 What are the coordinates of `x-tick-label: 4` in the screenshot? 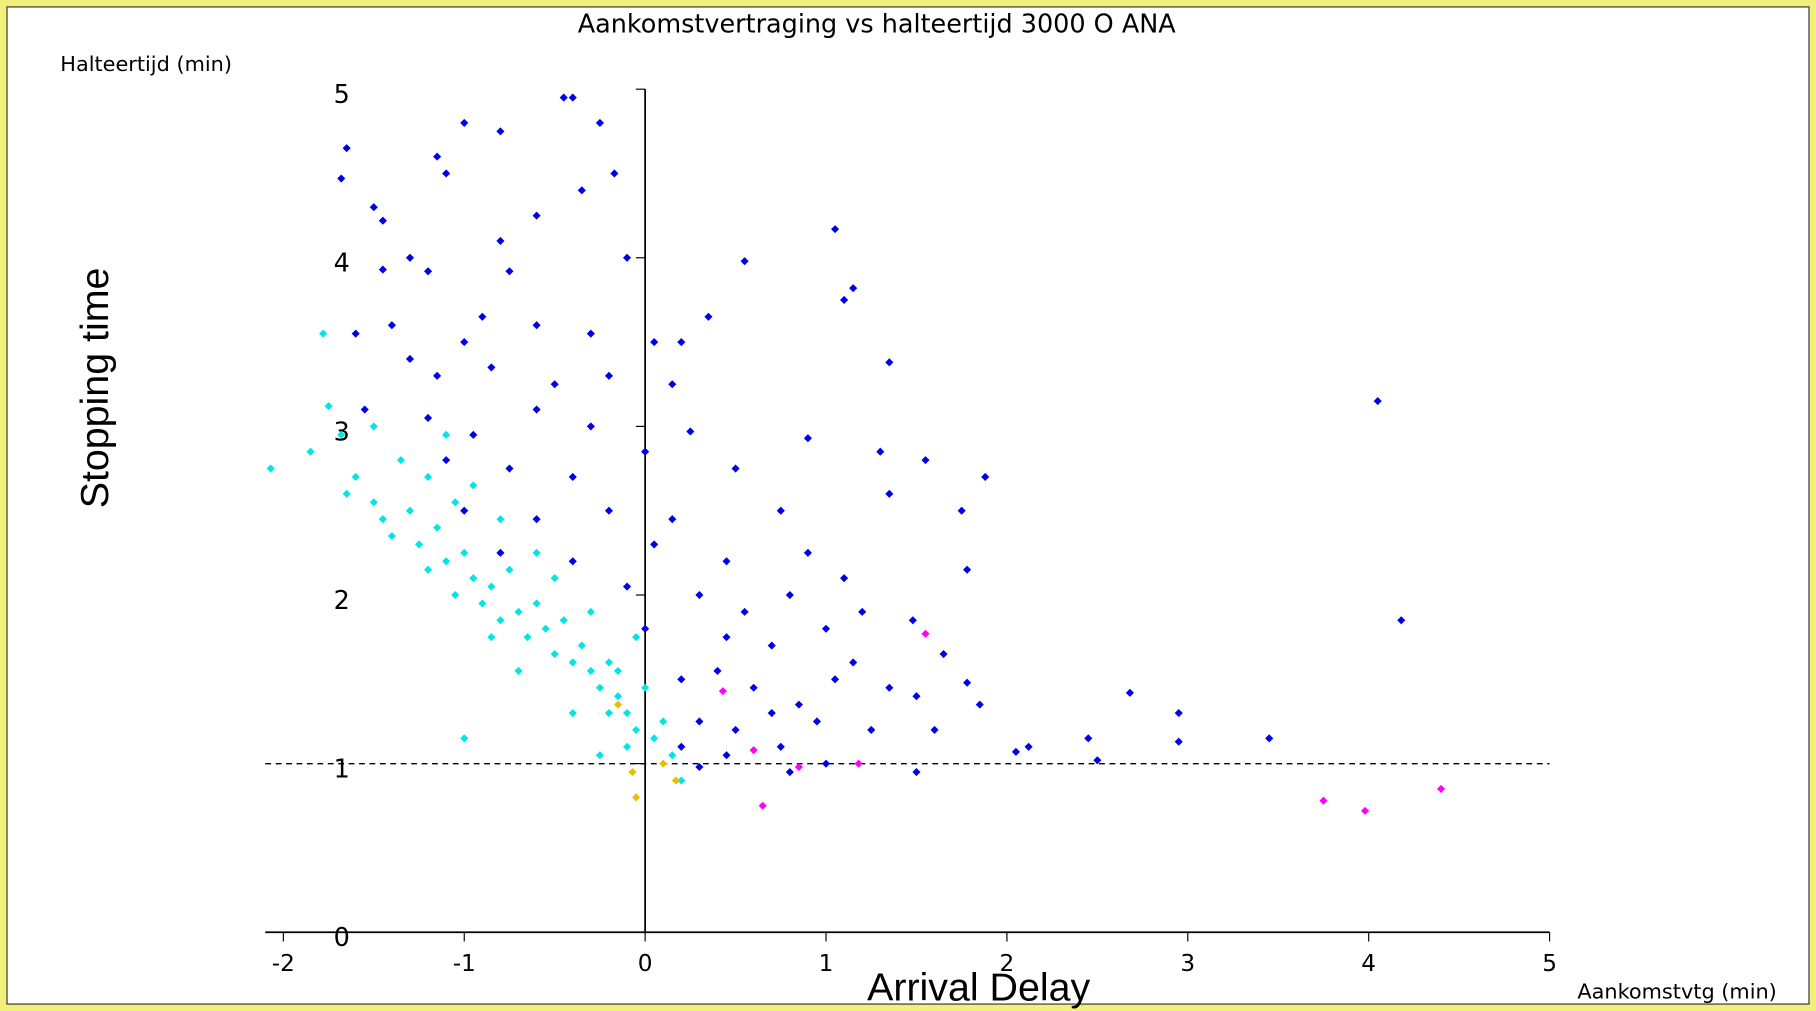 It's located at (1368, 964).